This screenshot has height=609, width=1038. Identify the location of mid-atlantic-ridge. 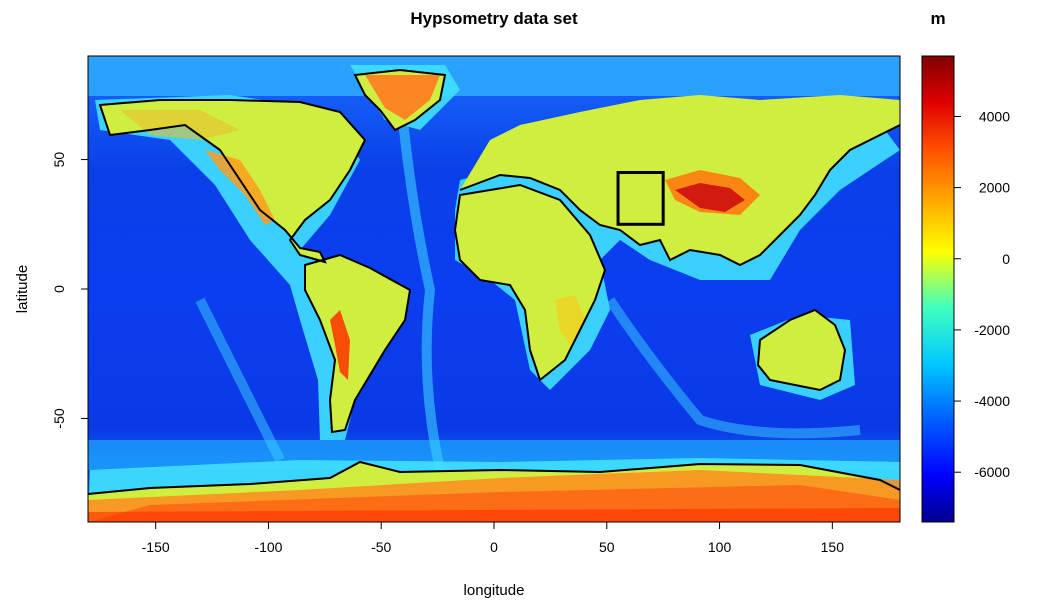
(420, 280).